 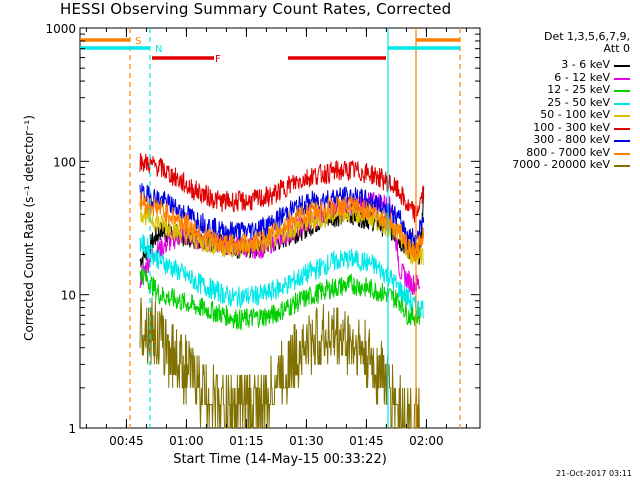 I want to click on x-tick-label: 00:45, so click(x=126, y=441).